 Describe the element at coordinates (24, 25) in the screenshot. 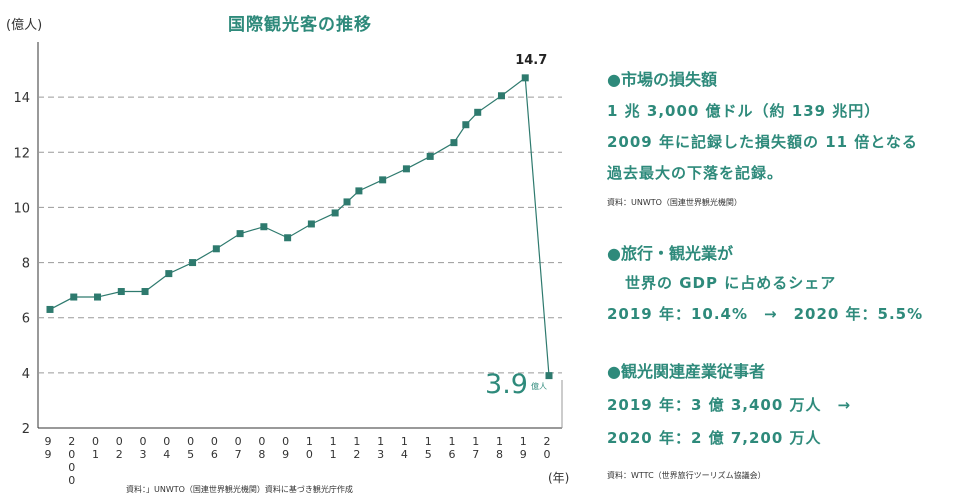

I see `y-axis-unit-label: (億人)` at that location.